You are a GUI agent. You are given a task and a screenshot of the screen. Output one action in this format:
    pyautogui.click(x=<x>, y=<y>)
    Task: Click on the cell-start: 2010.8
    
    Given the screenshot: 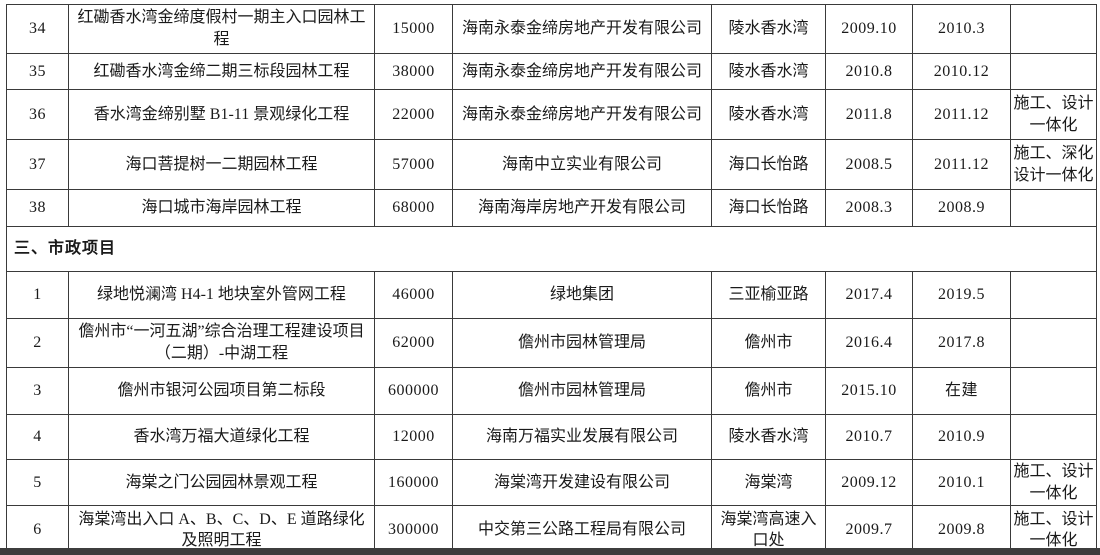 What is the action you would take?
    pyautogui.click(x=869, y=71)
    